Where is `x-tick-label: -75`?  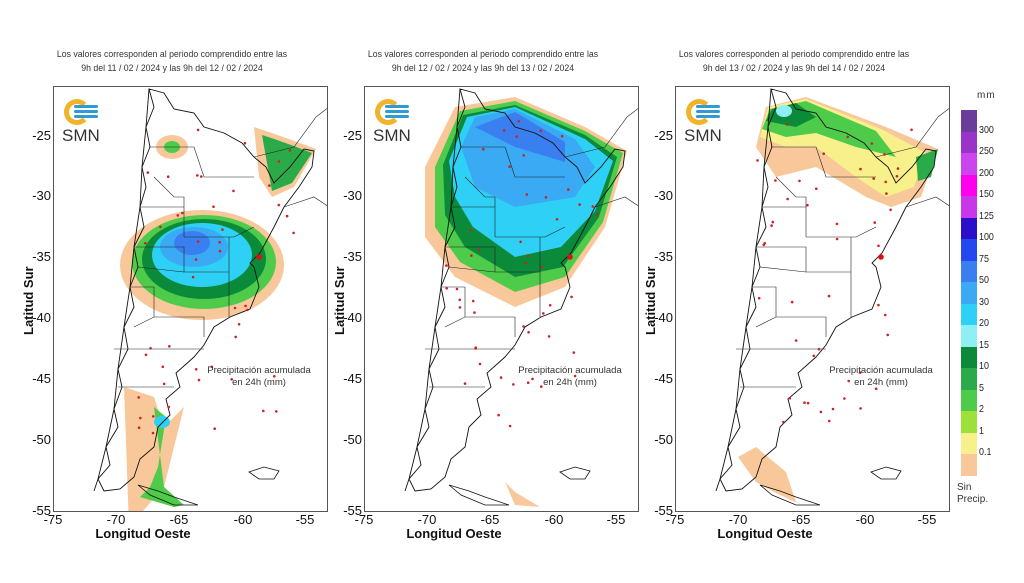 x-tick-label: -75 is located at coordinates (364, 519).